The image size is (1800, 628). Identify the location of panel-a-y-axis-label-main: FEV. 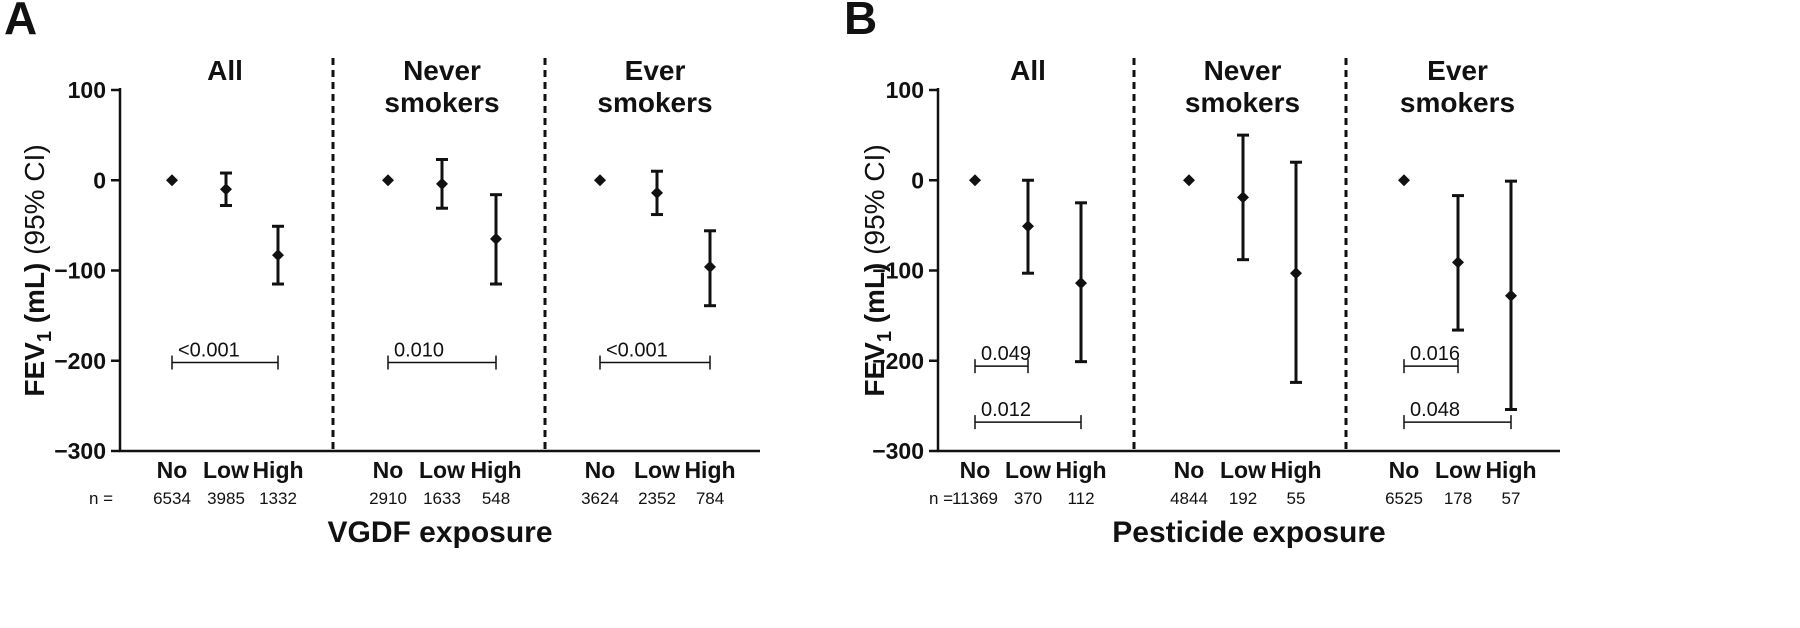
(34, 369).